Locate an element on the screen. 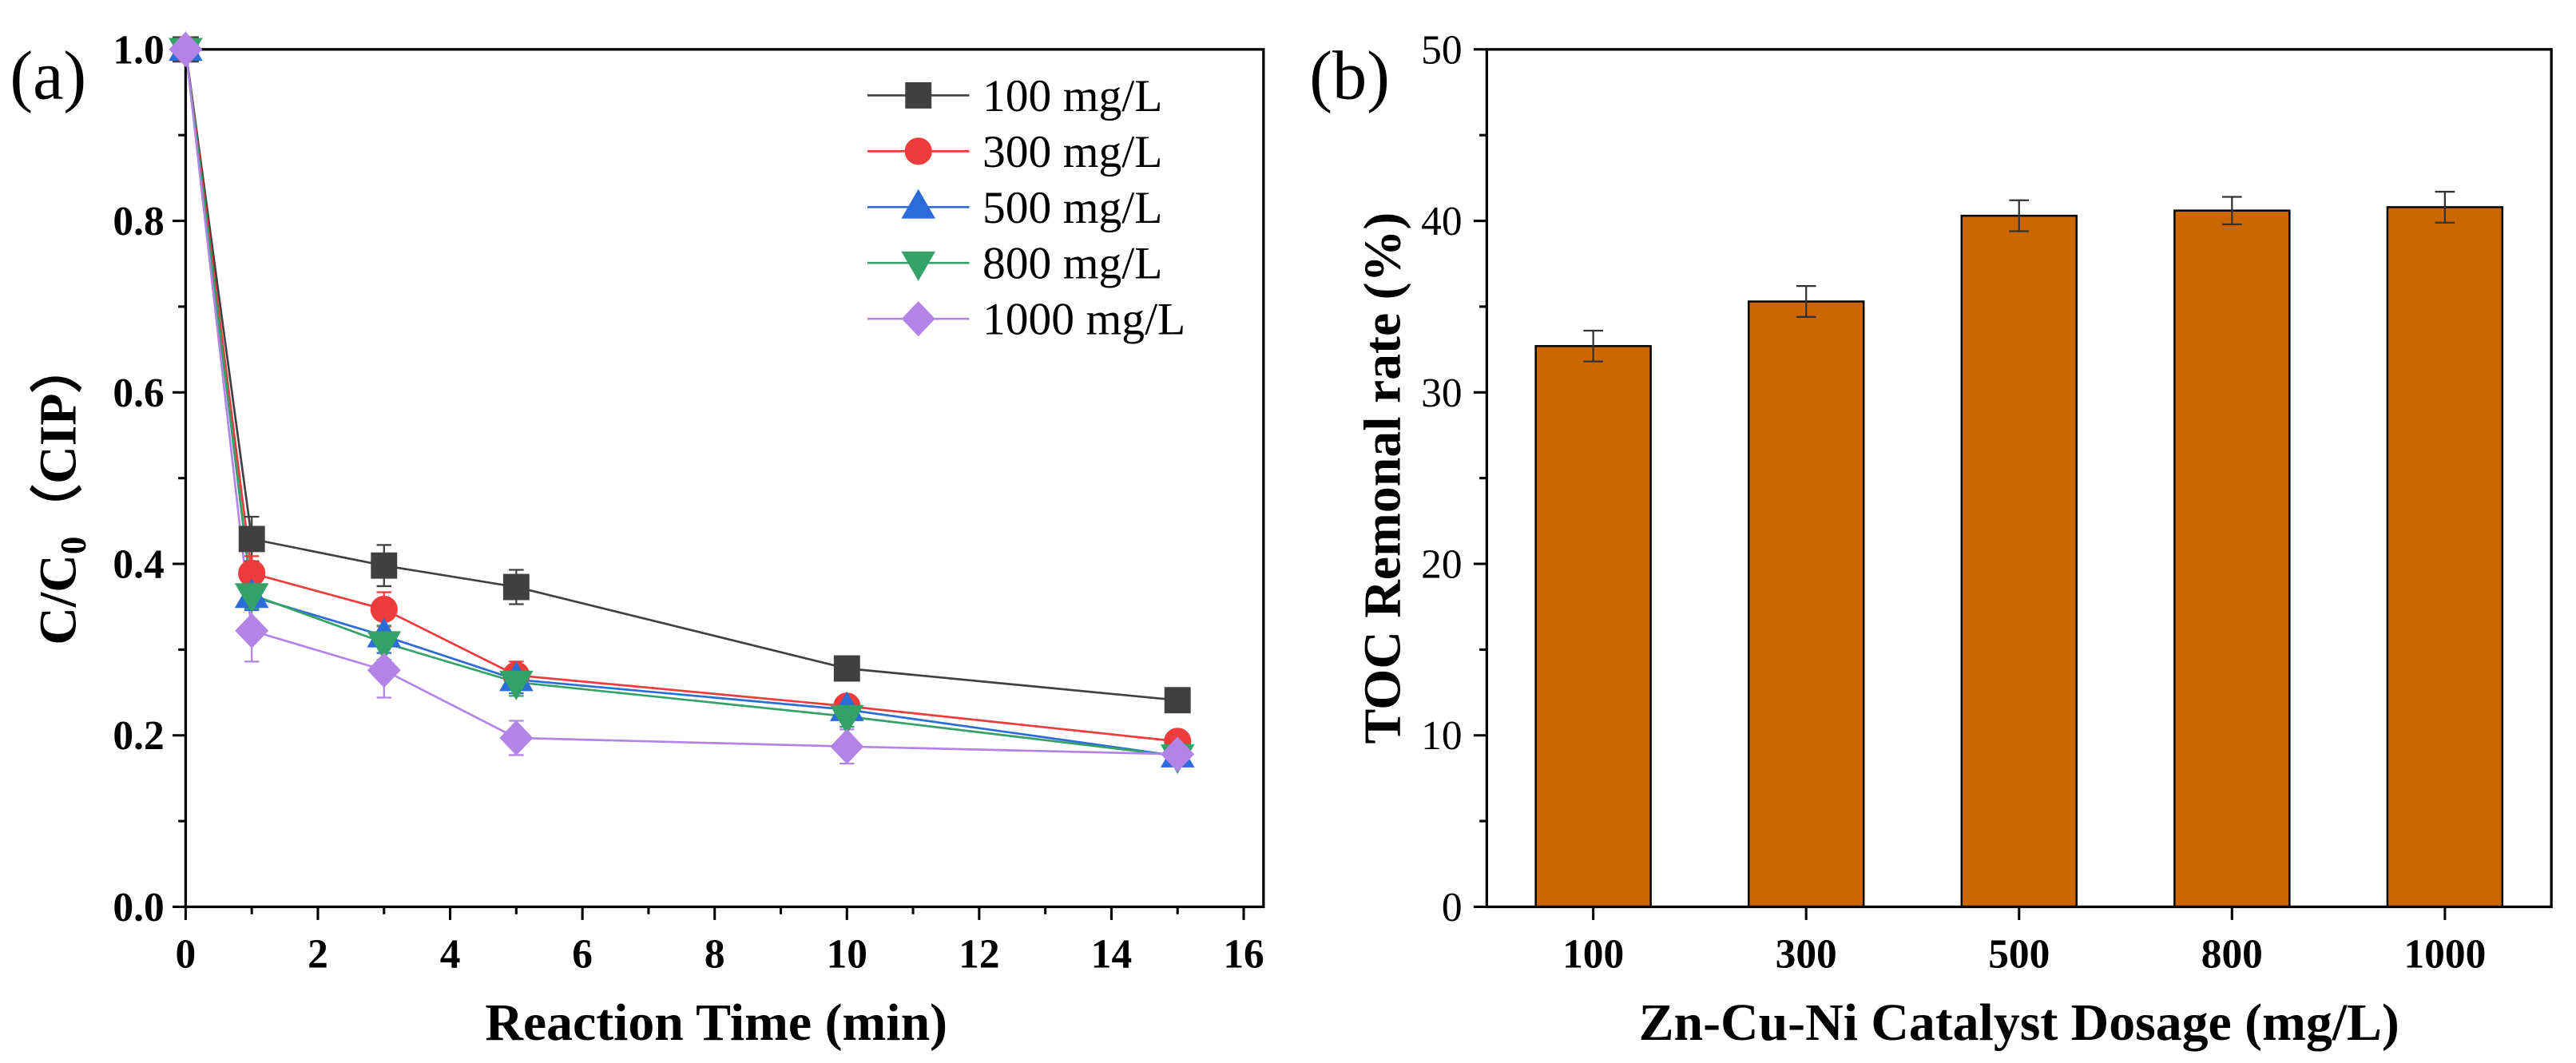 The width and height of the screenshot is (2576, 1063). legend-marker-circle is located at coordinates (918, 151).